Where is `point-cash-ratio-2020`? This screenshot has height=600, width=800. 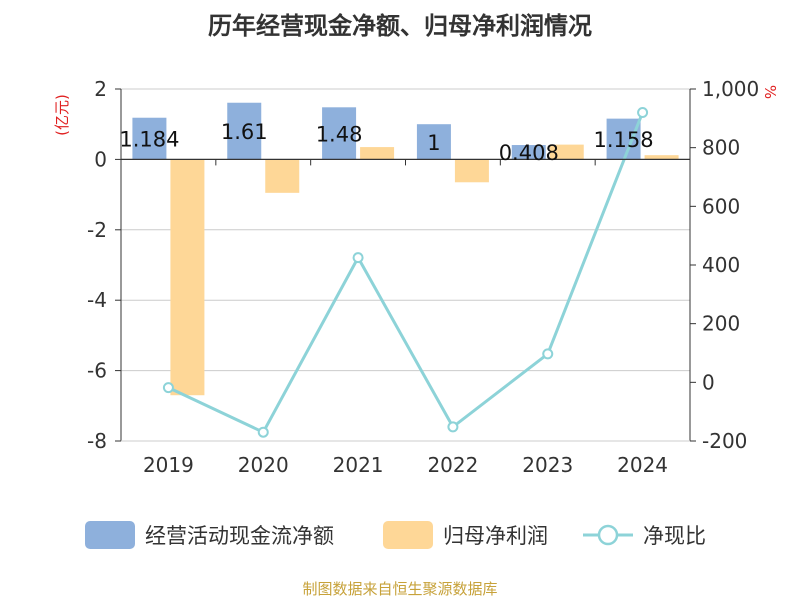 point-cash-ratio-2020 is located at coordinates (263, 432).